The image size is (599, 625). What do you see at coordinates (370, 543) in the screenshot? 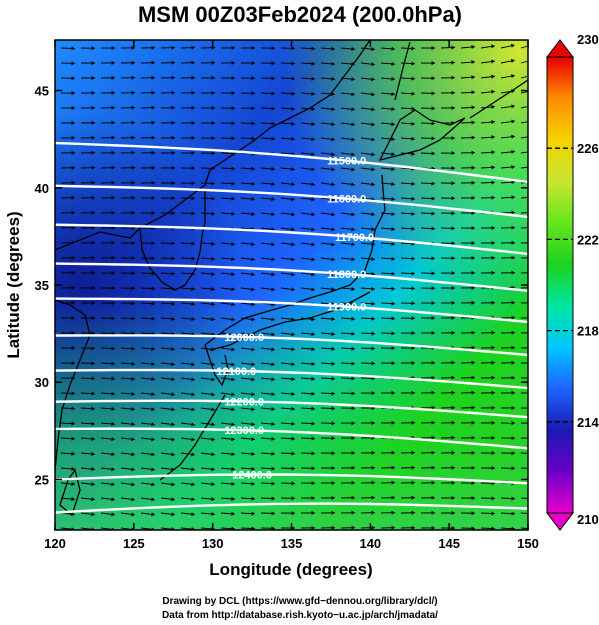
I see `x-tick-label: 140` at bounding box center [370, 543].